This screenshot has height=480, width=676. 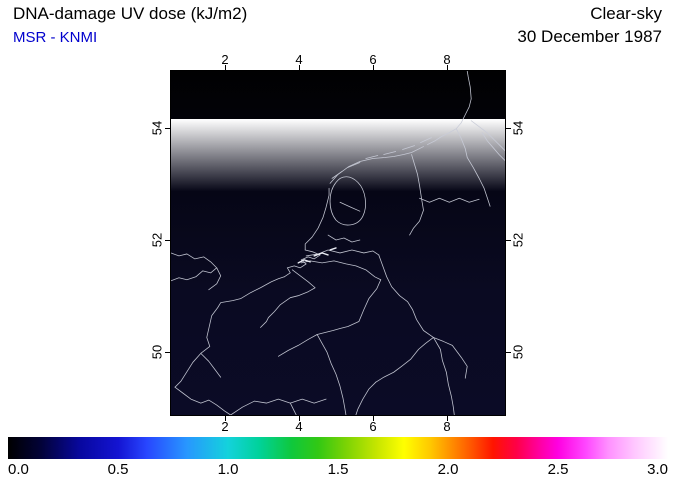 I want to click on x-tick-label-bottom: 4, so click(x=299, y=426).